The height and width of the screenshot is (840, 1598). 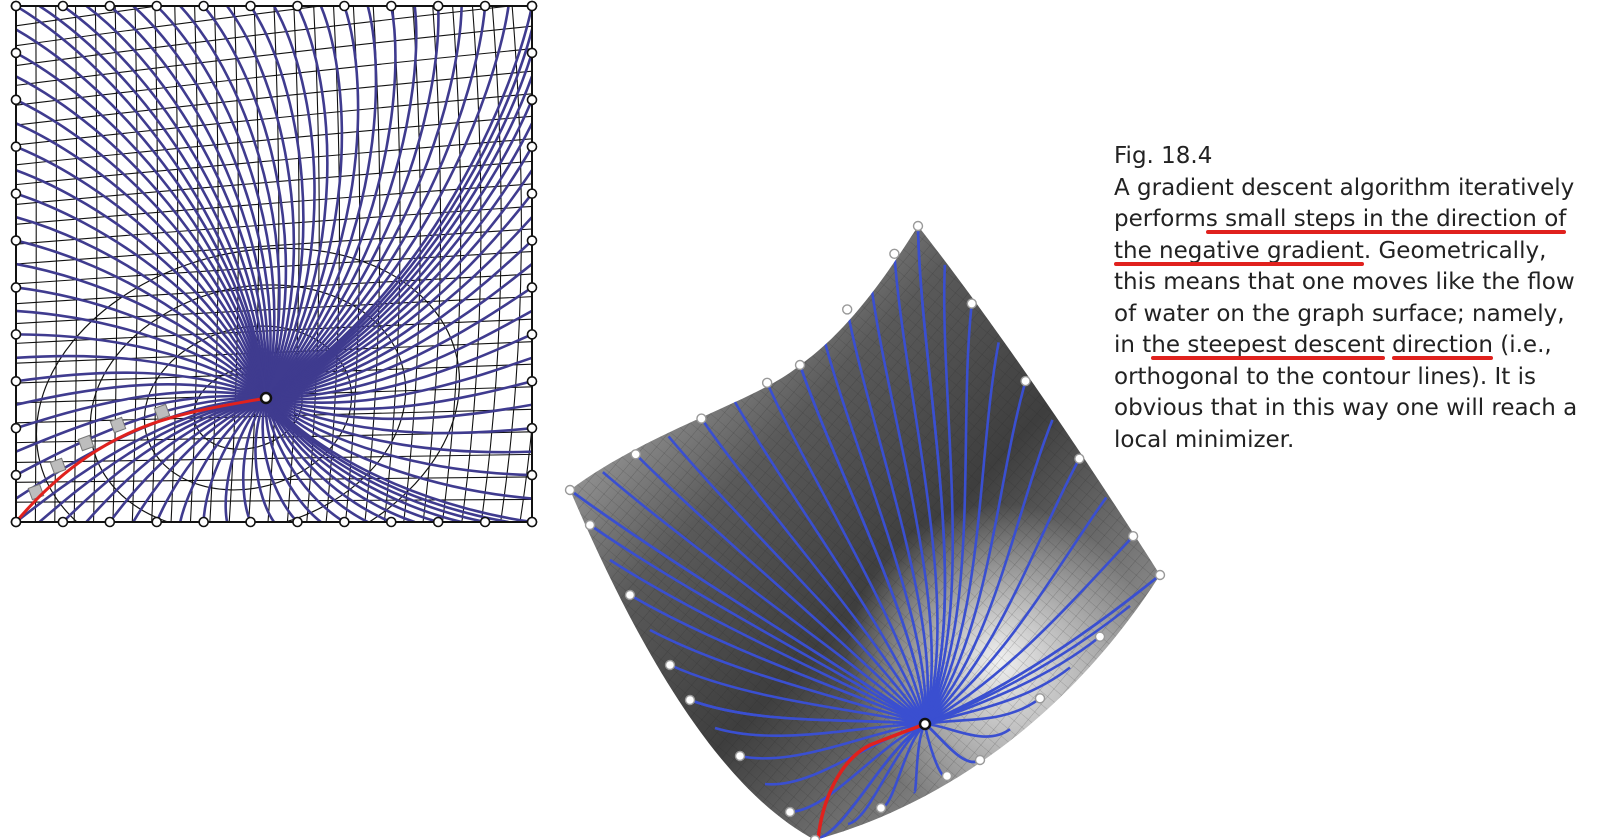 I want to click on 3d-minimizer-point, so click(x=925, y=724).